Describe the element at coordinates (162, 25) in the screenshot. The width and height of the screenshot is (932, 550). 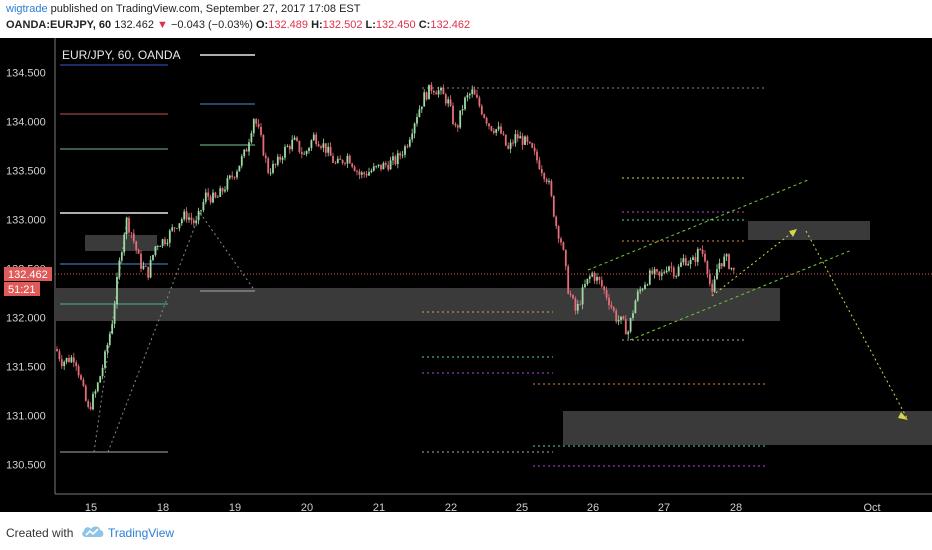
I see `change-down-icon: ▼` at that location.